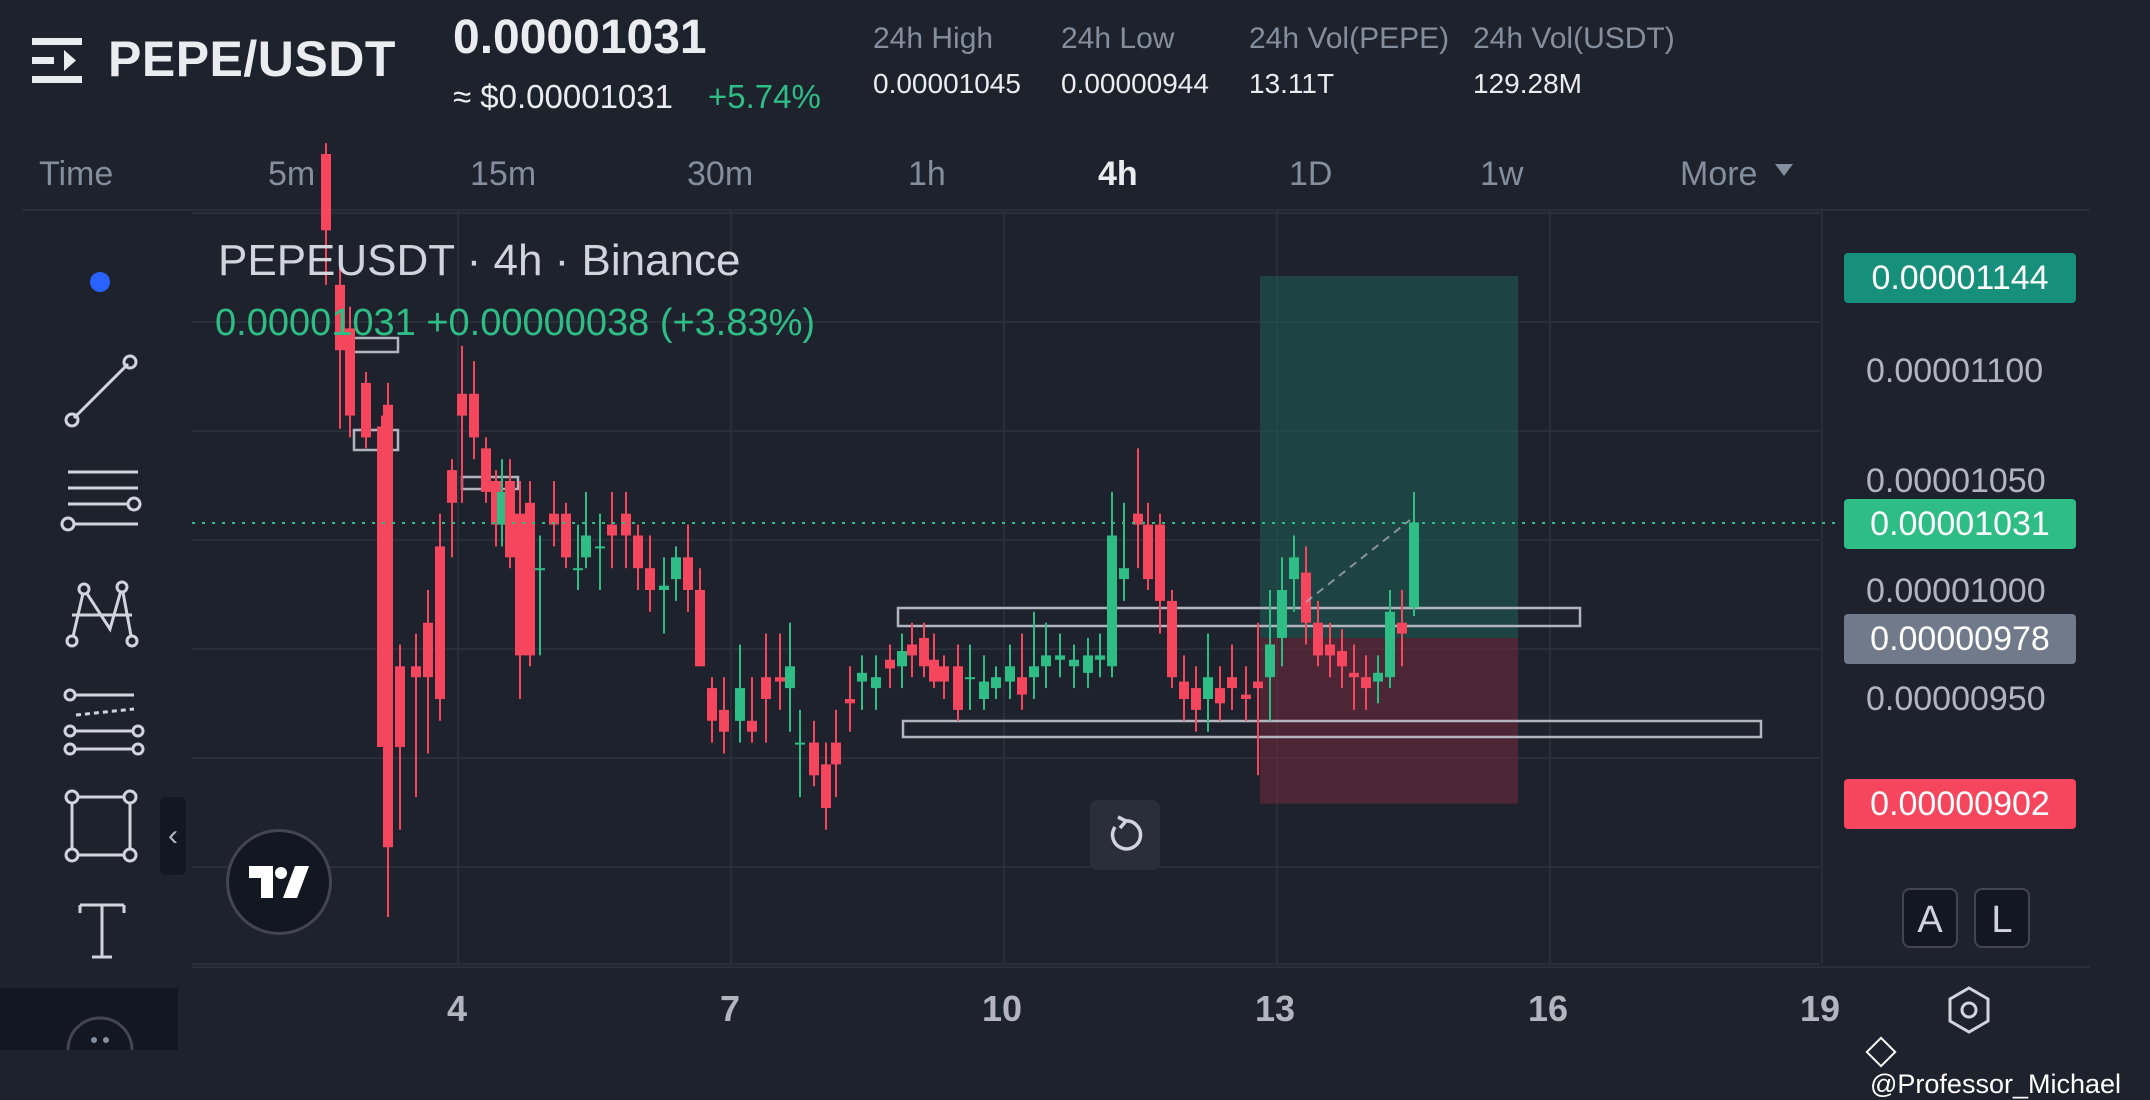 The image size is (2150, 1100). What do you see at coordinates (1311, 174) in the screenshot?
I see `tab-1d: 1D` at bounding box center [1311, 174].